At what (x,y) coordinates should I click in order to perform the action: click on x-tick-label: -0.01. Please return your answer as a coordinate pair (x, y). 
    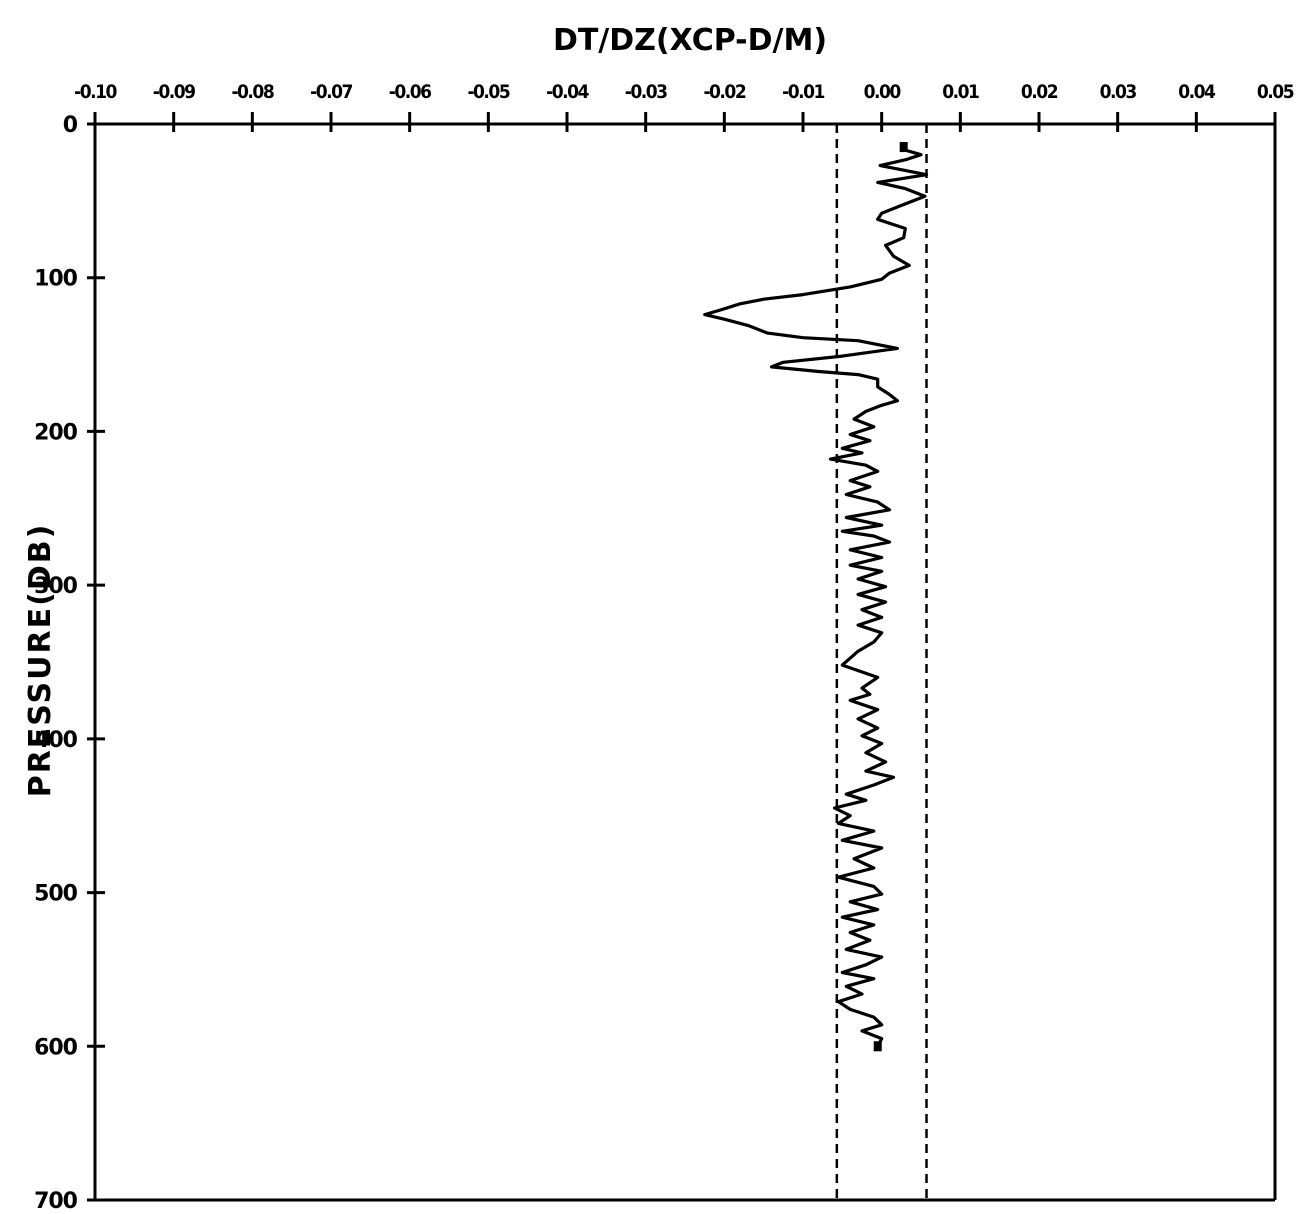
    Looking at the image, I should click on (803, 92).